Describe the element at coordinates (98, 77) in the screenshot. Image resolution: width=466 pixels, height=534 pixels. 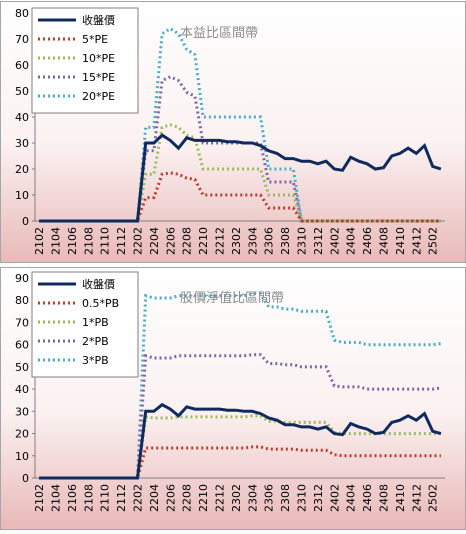
I see `legend-label: 15*PE` at that location.